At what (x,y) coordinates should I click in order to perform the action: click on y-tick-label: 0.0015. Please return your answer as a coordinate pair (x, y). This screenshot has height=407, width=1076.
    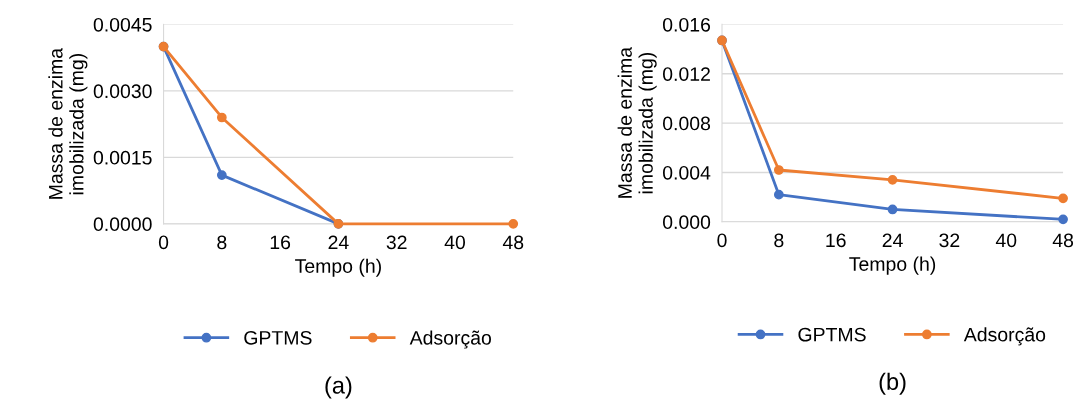
    Looking at the image, I should click on (122, 157).